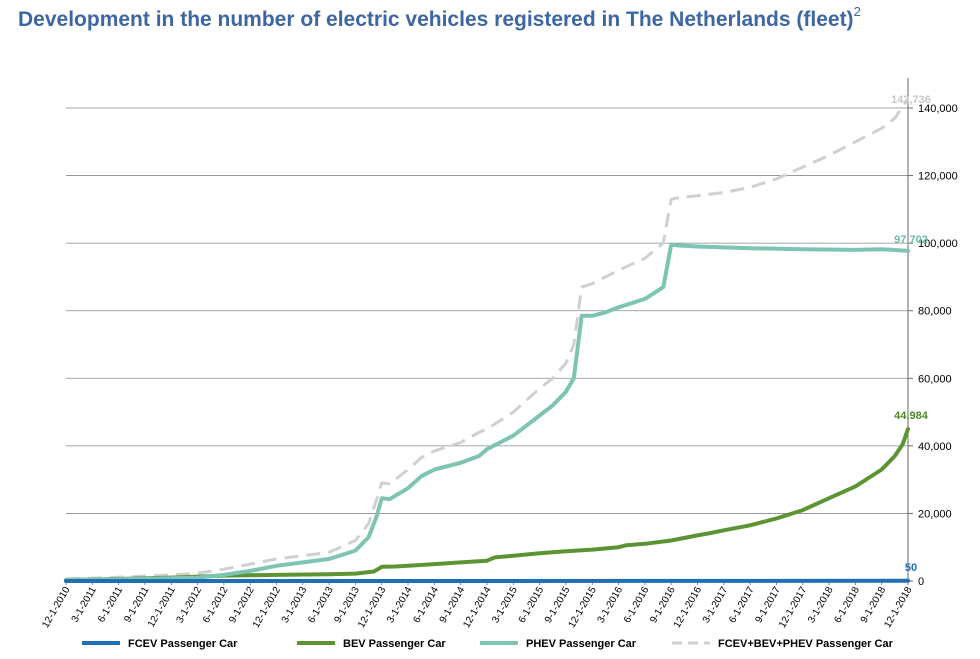  Describe the element at coordinates (874, 605) in the screenshot. I see `x-tick-label: 9-1-2018` at that location.